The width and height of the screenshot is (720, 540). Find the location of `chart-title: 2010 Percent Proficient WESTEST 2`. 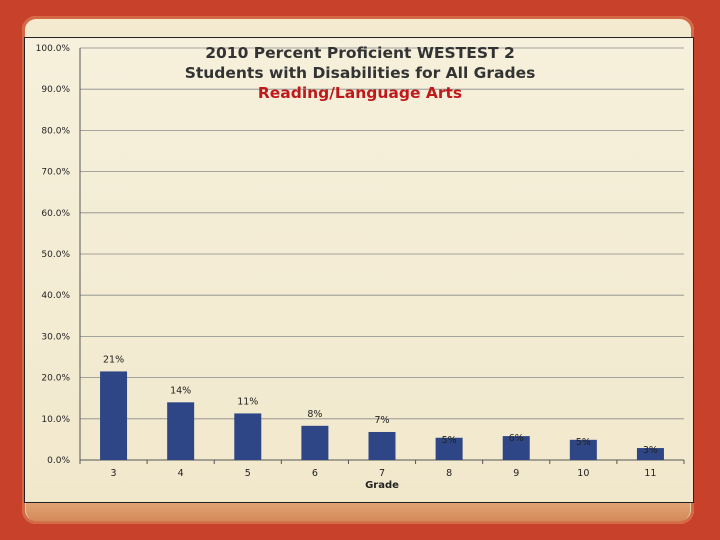

chart-title: 2010 Percent Proficient WESTEST 2 is located at coordinates (360, 53).